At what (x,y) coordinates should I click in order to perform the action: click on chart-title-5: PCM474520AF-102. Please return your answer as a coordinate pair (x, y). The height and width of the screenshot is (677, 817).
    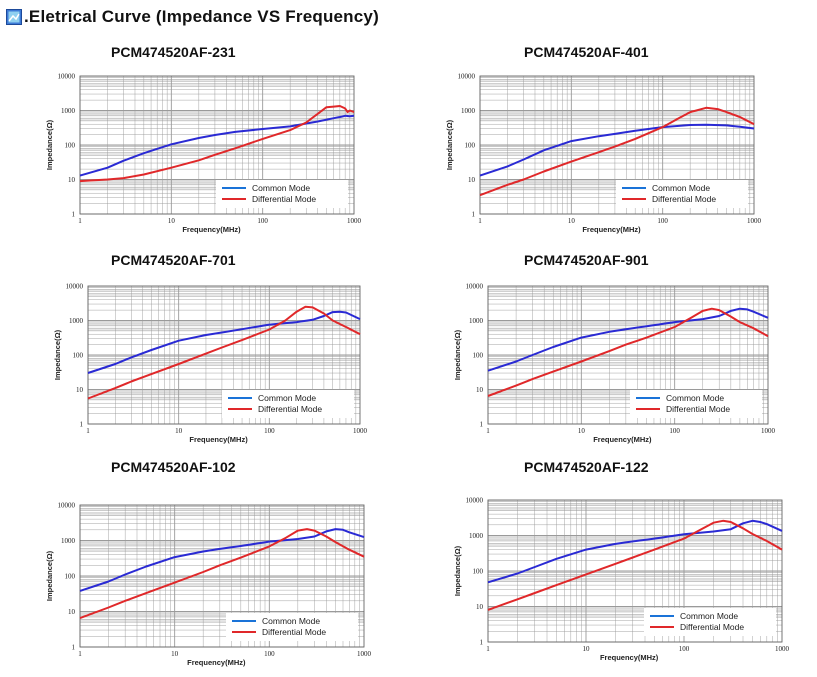
    Looking at the image, I should click on (173, 467).